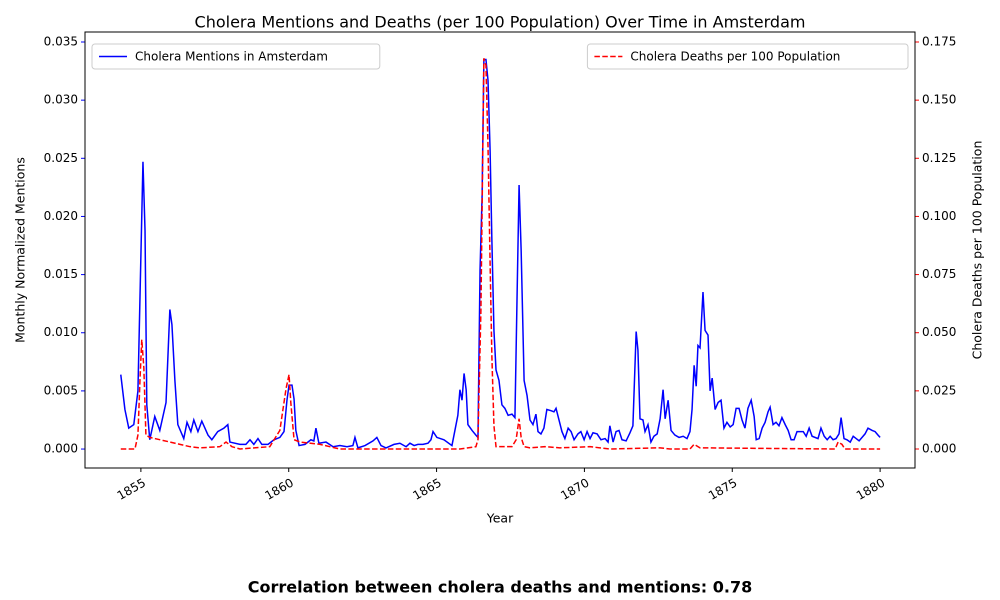 Image resolution: width=1000 pixels, height=600 pixels. I want to click on y2-tick-label: 0.150, so click(939, 100).